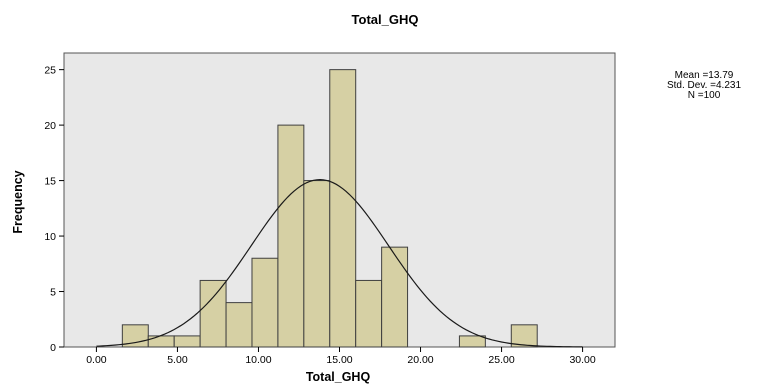 This screenshot has height=384, width=780. What do you see at coordinates (582, 360) in the screenshot?
I see `x-tick-label: 30.00` at bounding box center [582, 360].